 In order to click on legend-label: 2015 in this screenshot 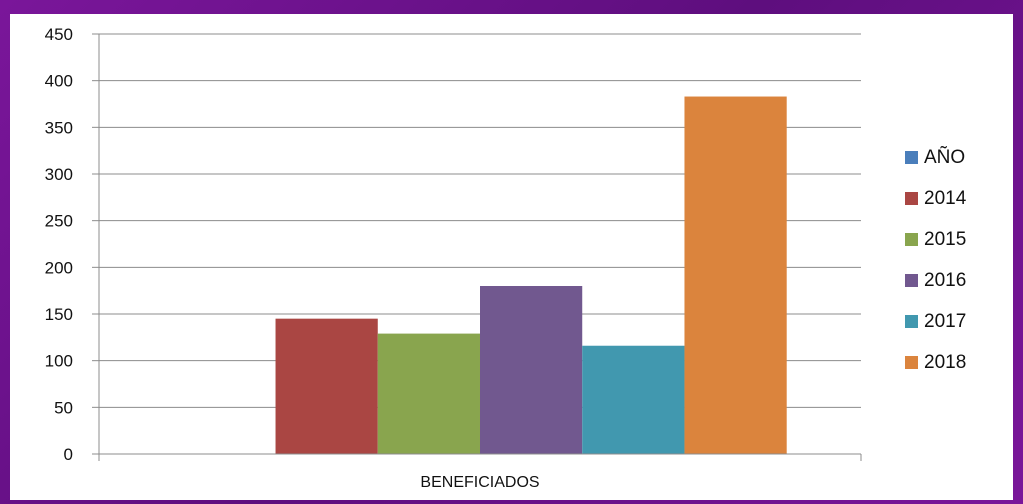, I will do `click(945, 239)`.